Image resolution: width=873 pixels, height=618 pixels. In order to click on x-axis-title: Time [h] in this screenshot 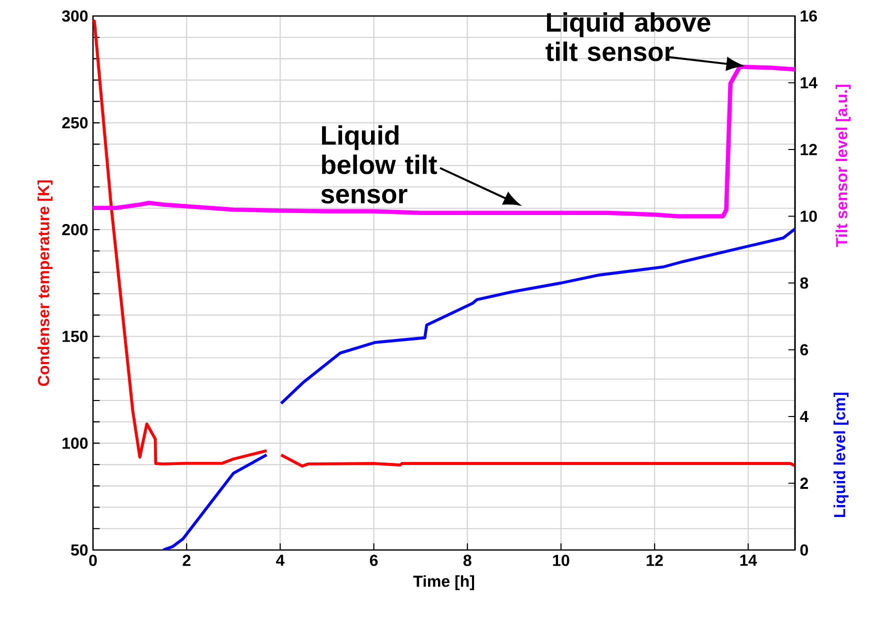, I will do `click(443, 582)`.